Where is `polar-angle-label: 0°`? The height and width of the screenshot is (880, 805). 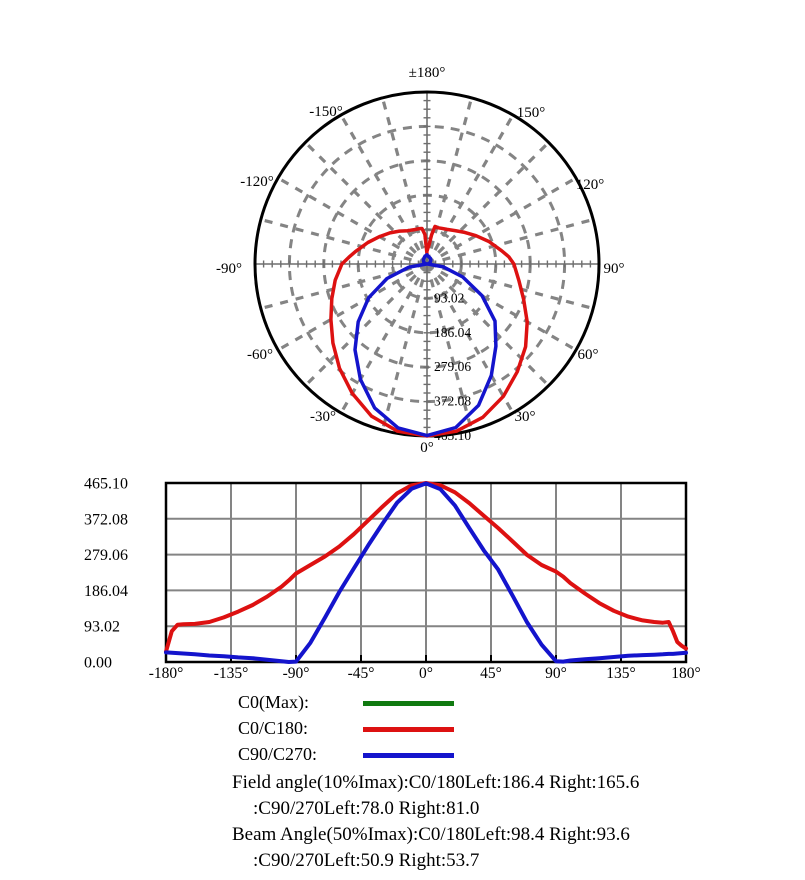
polar-angle-label: 0° is located at coordinates (427, 448).